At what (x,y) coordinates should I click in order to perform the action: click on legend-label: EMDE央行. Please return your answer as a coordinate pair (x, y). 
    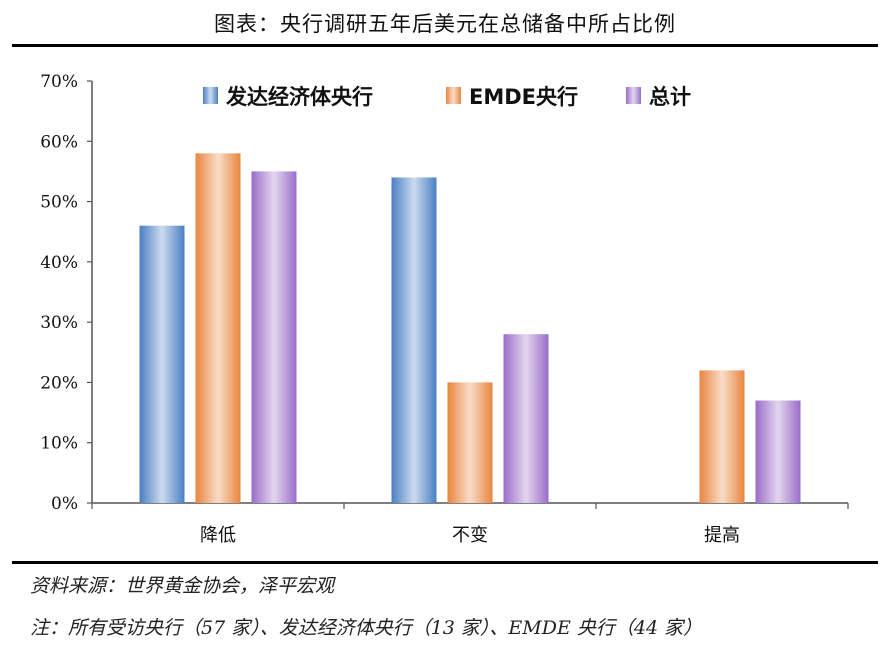
    Looking at the image, I should click on (523, 97).